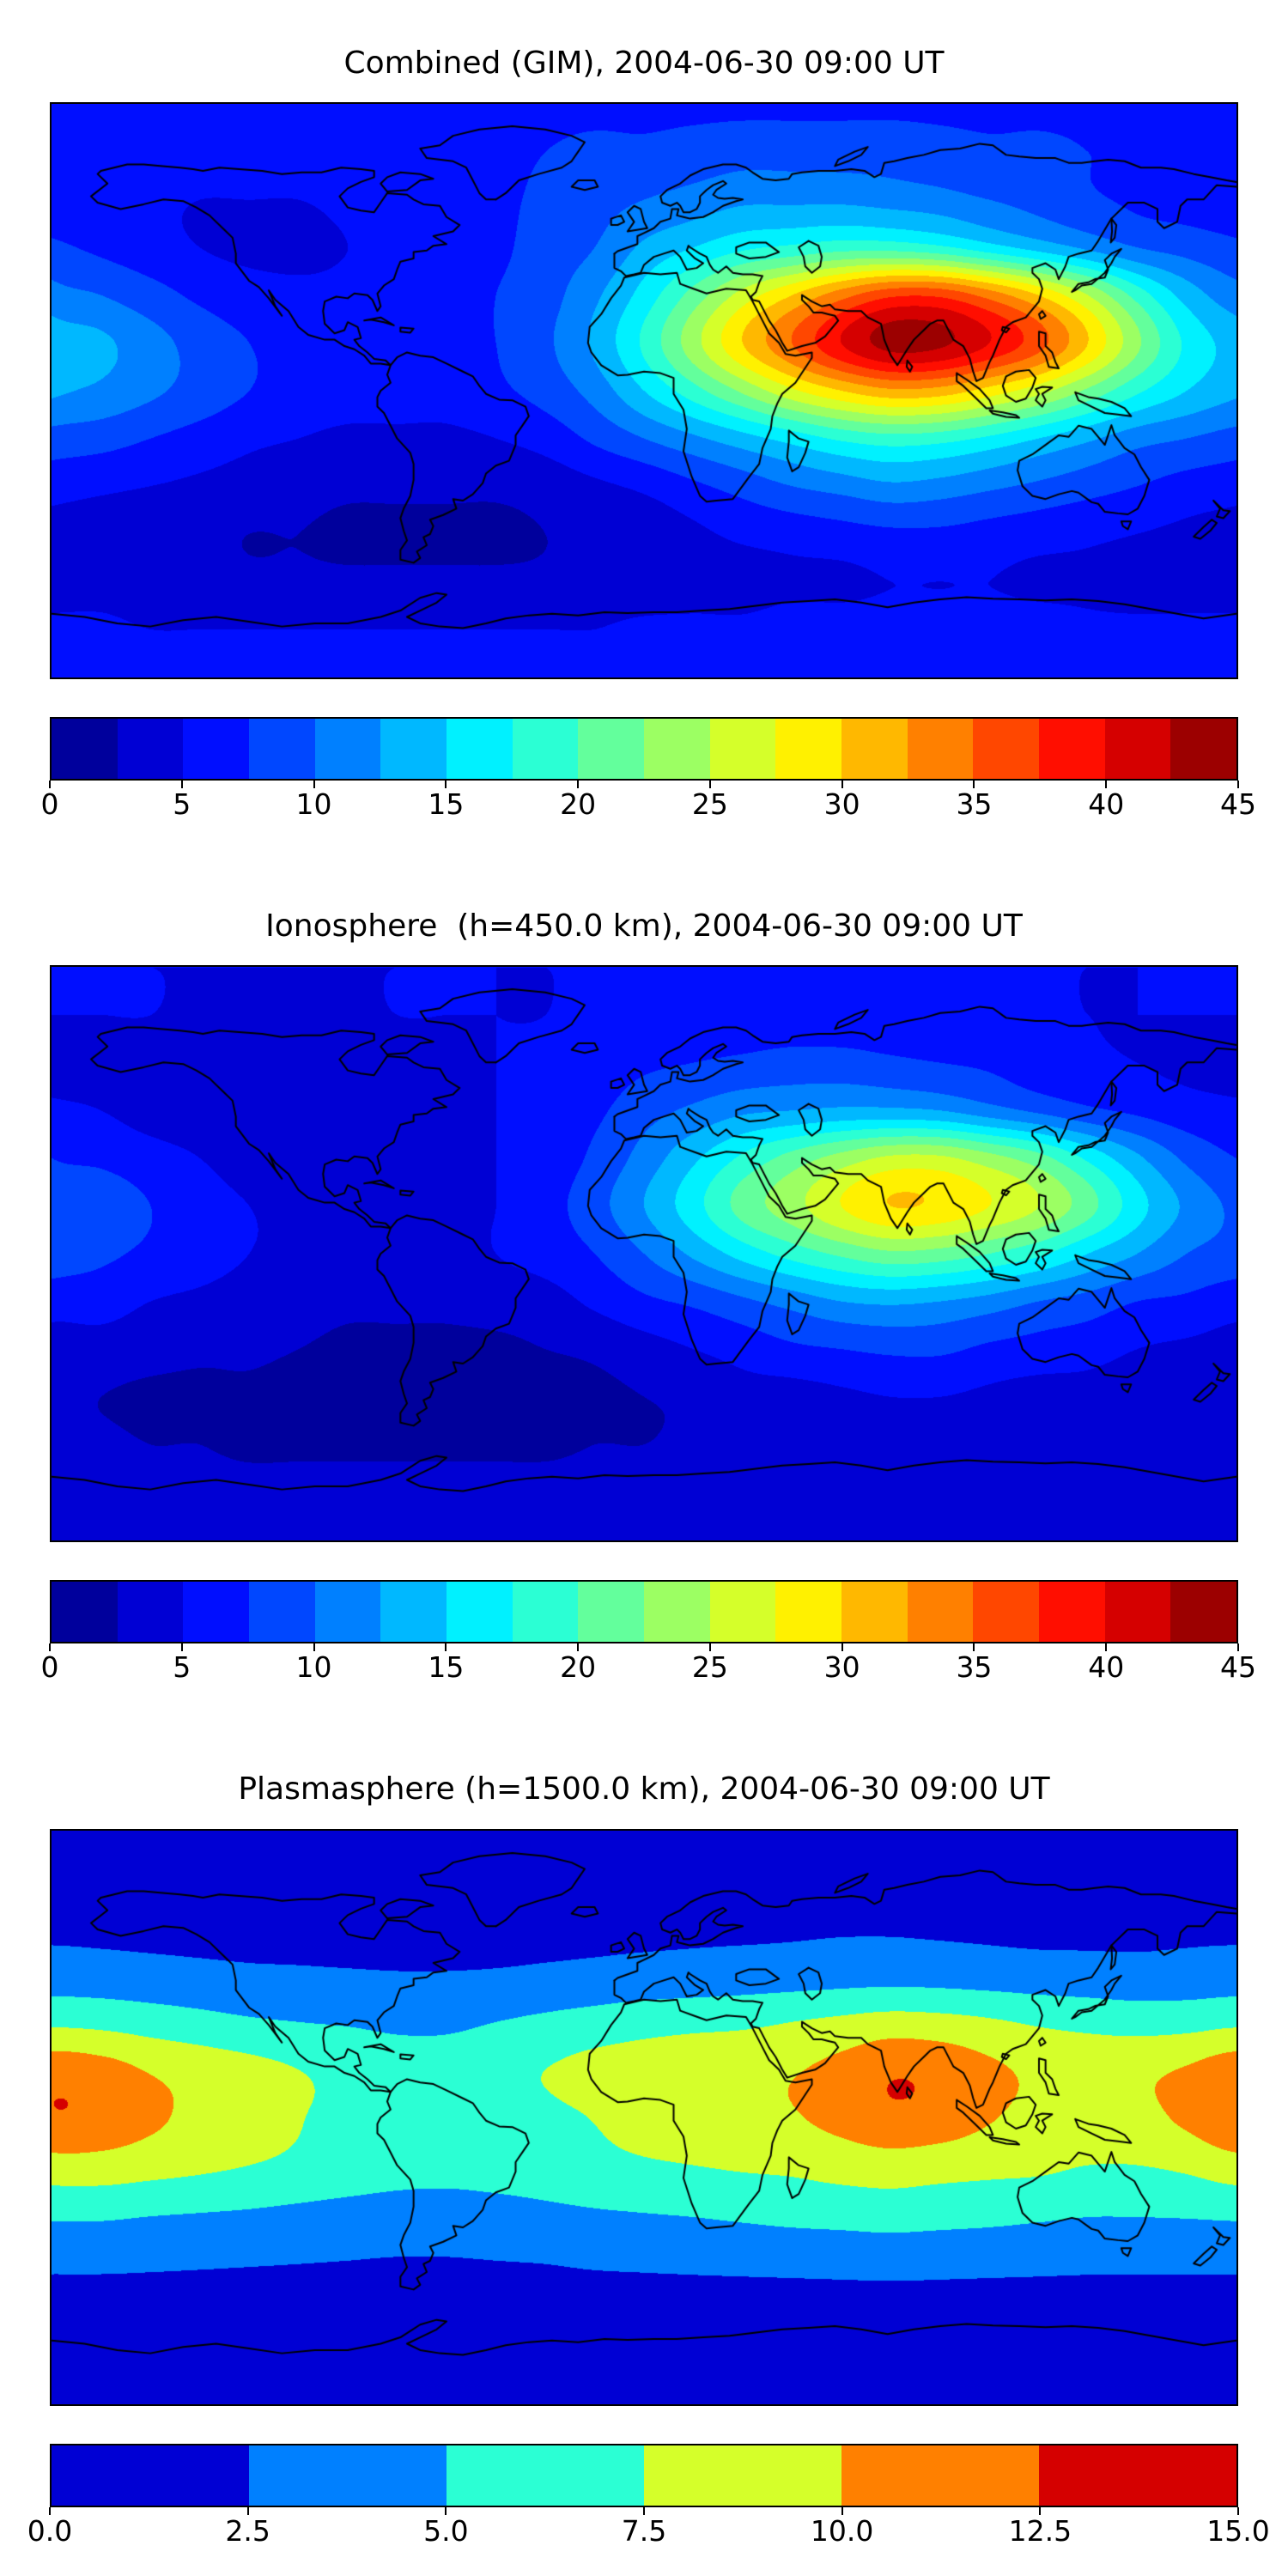 This screenshot has height=2576, width=1288. What do you see at coordinates (49, 804) in the screenshot?
I see `colorbar-tick-label: 0` at bounding box center [49, 804].